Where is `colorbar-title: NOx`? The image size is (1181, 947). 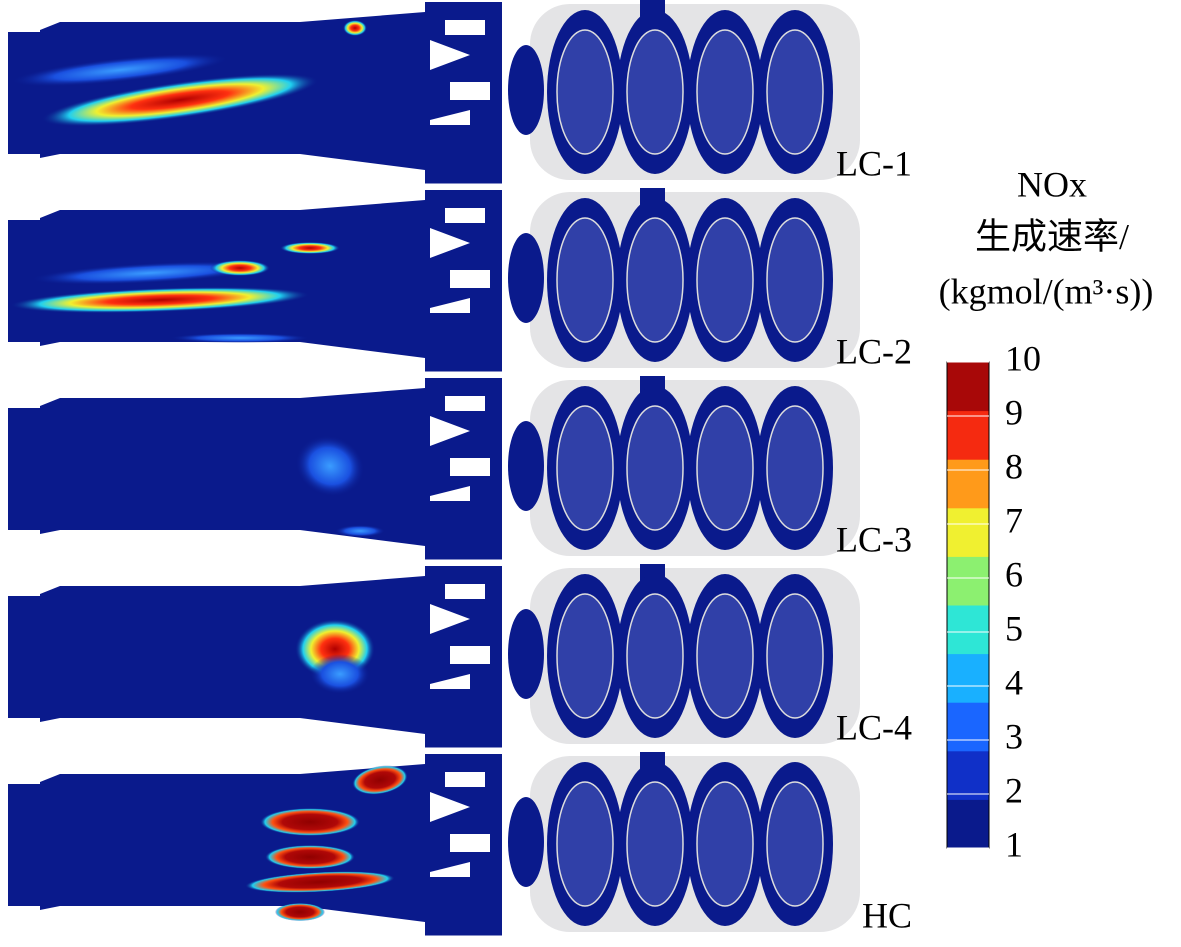 colorbar-title: NOx is located at coordinates (1052, 184).